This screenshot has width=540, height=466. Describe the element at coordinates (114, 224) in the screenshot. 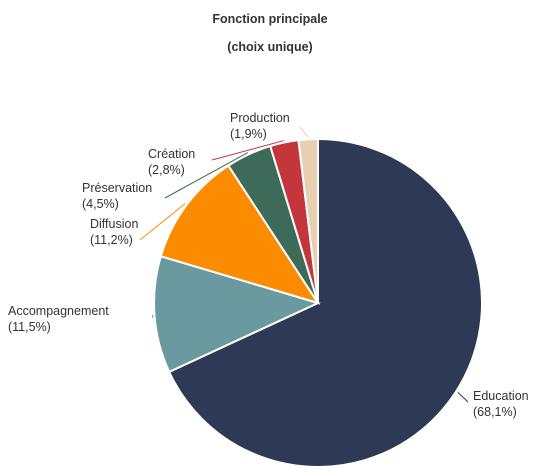

I see `slice-label: Diffusion` at that location.